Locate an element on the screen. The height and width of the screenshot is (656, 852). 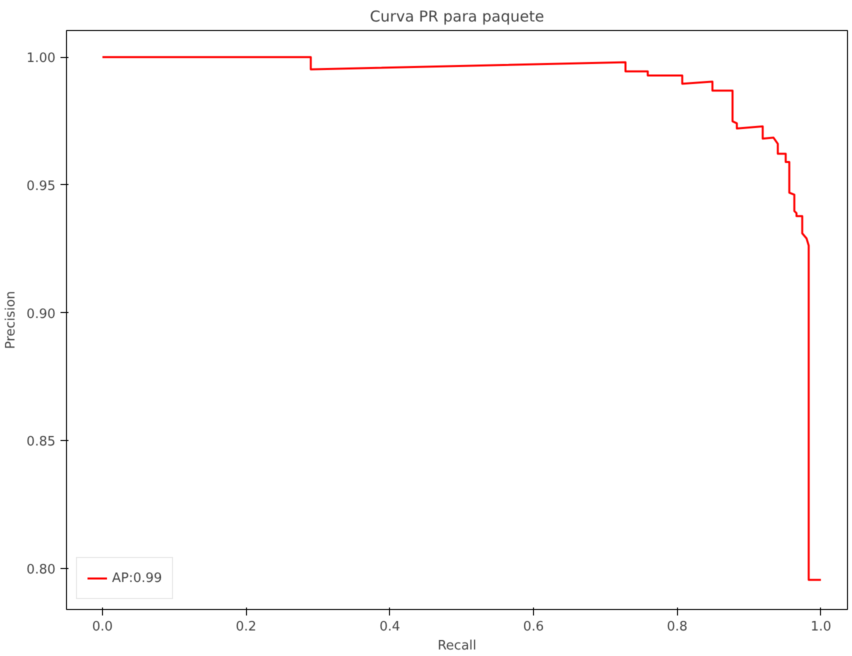
chart-title: Curva PR para paquete is located at coordinates (457, 17).